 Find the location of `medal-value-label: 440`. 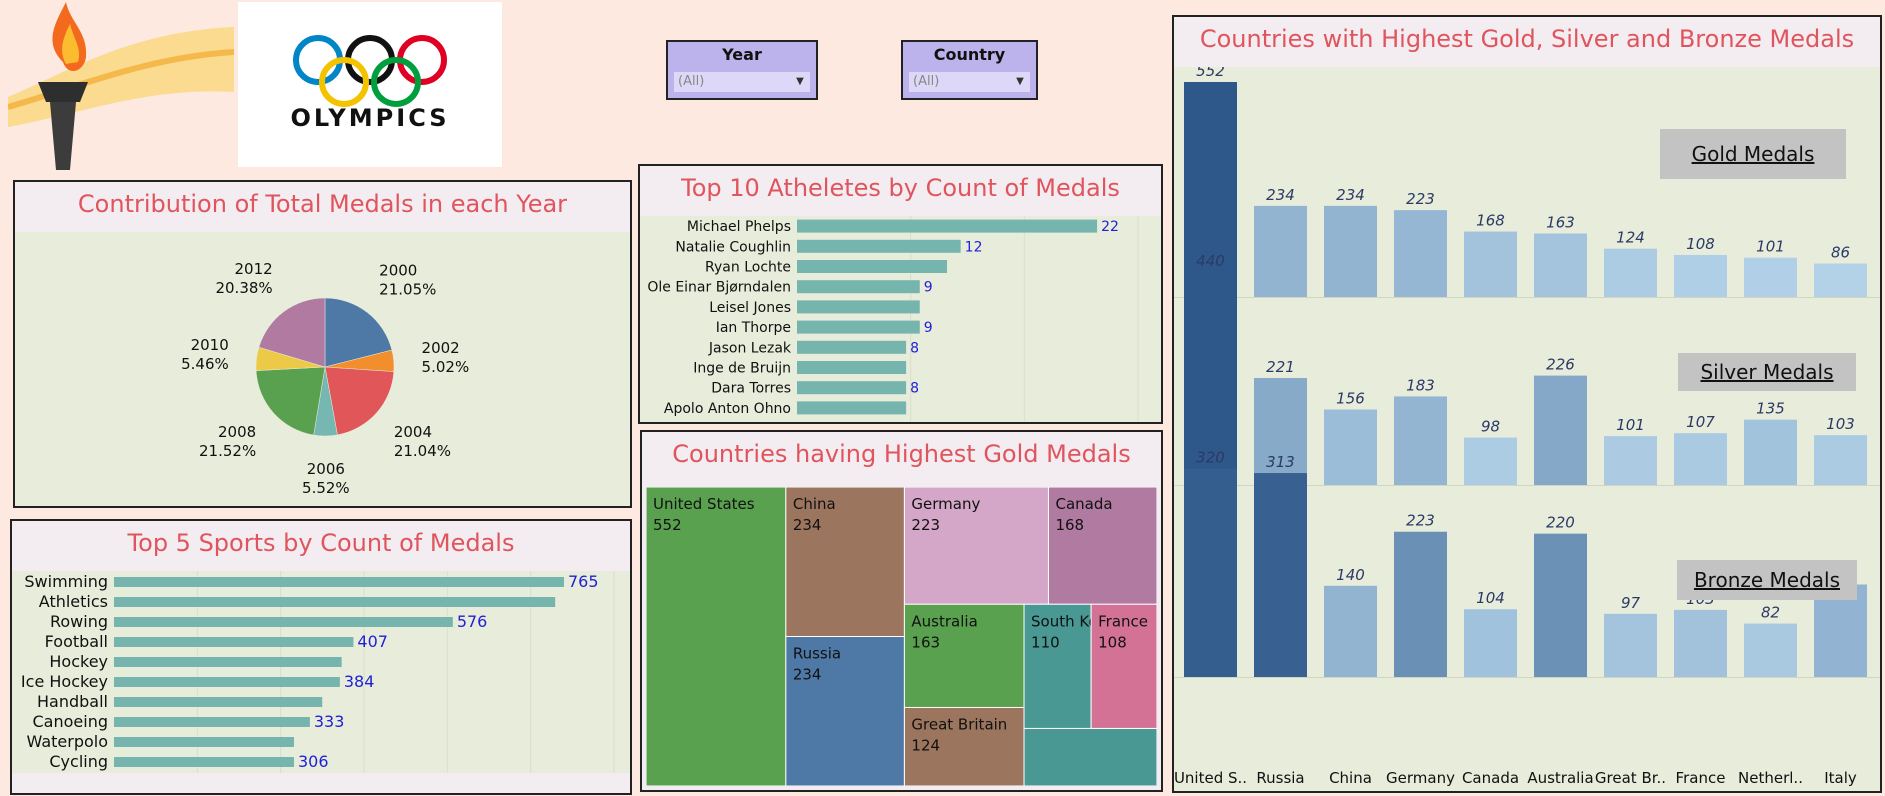

medal-value-label: 440 is located at coordinates (1210, 261).